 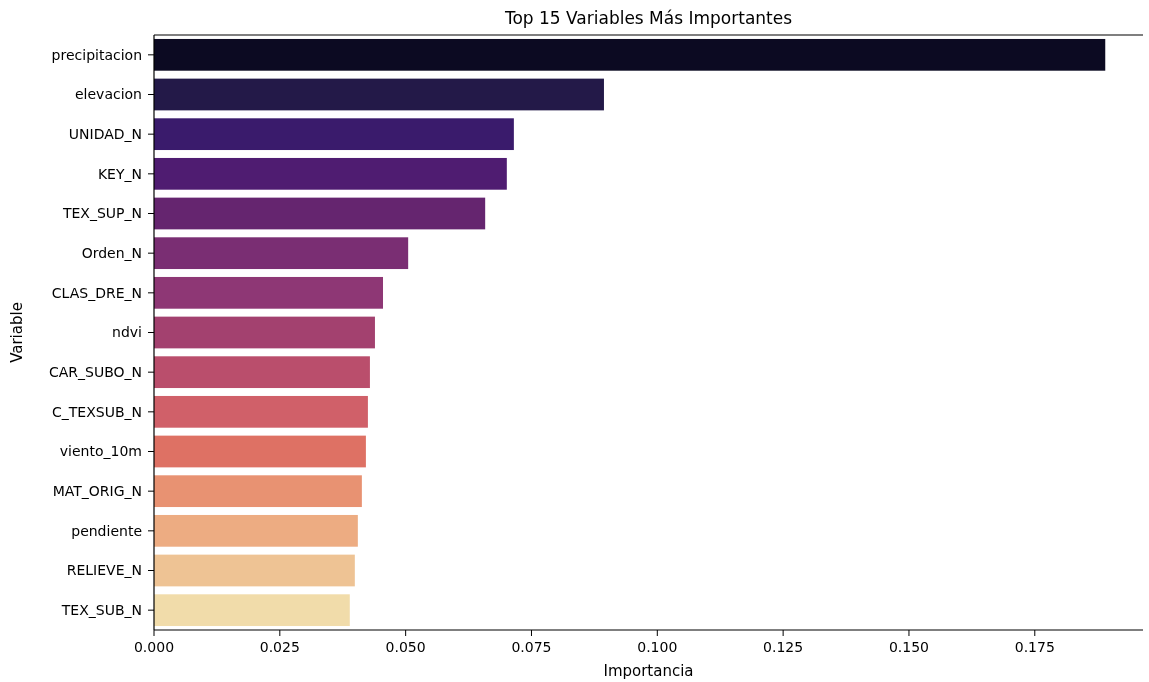 I want to click on y-tick-label: TEX_SUP_N, so click(x=101, y=213).